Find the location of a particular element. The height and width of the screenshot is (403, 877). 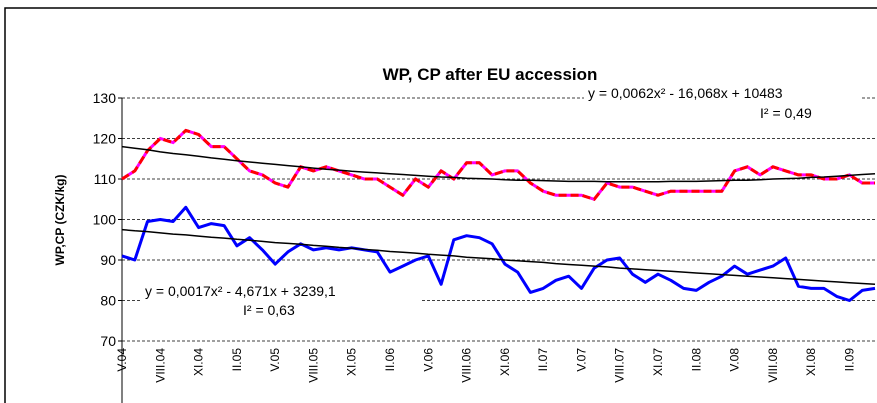

x-tick-label: V.04 is located at coordinates (122, 360).